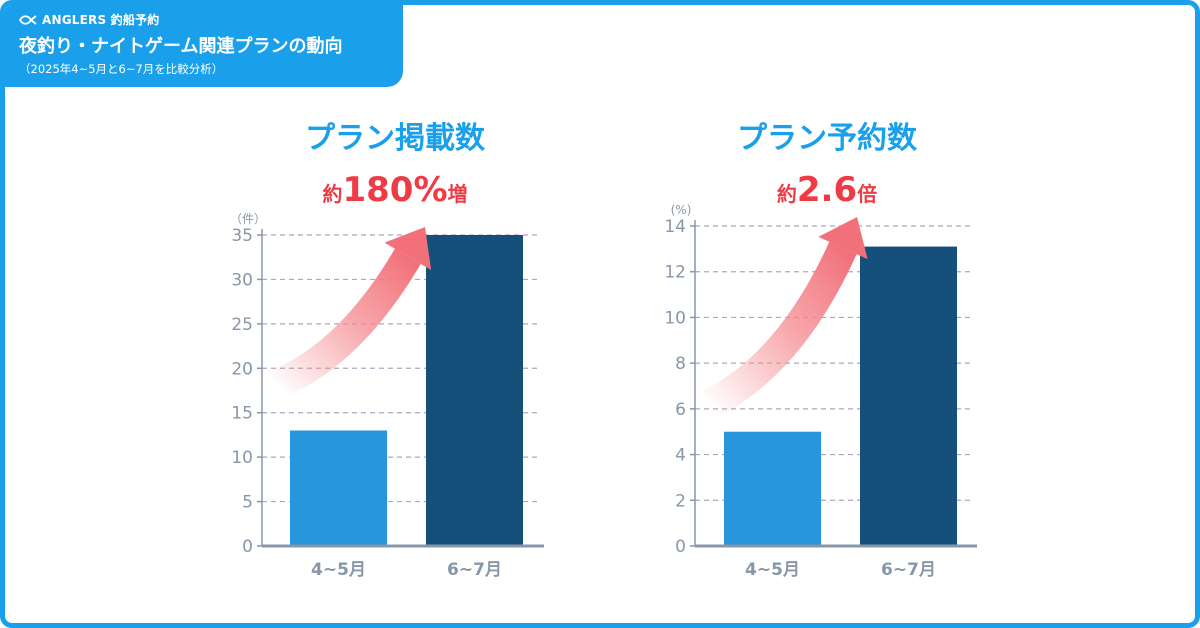  I want to click on page-subtitle: （2025年4~5月と6~7月を比較分析）, so click(121, 69).